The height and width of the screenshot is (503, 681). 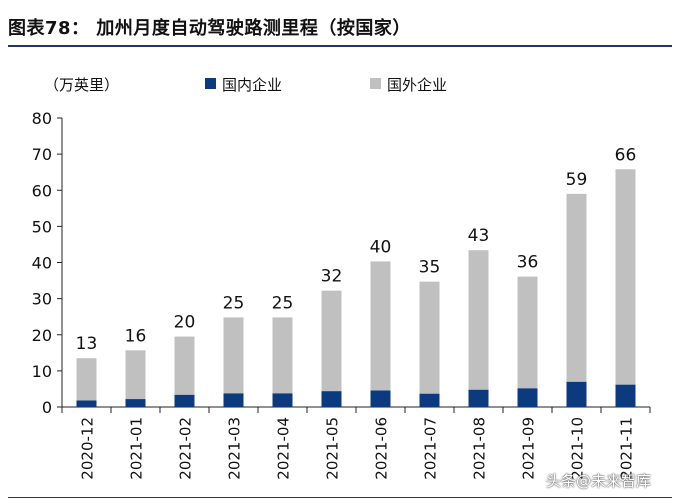 I want to click on y-tick-label: 0, so click(x=47, y=407).